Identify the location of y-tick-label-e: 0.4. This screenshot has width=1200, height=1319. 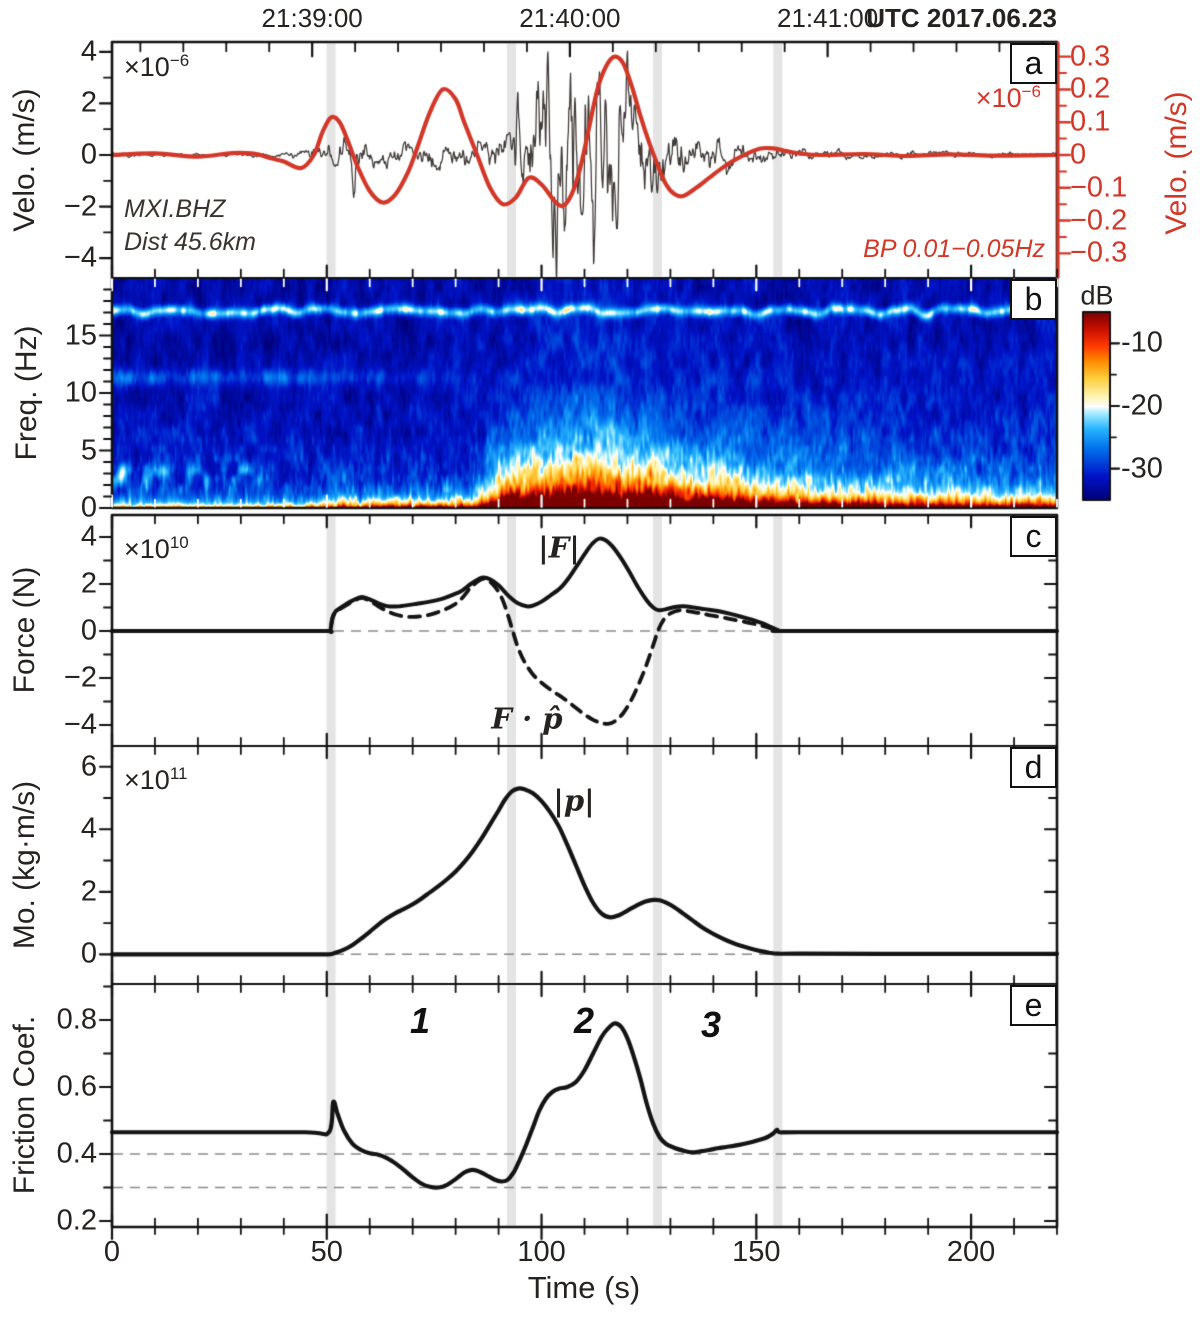
(76, 1153).